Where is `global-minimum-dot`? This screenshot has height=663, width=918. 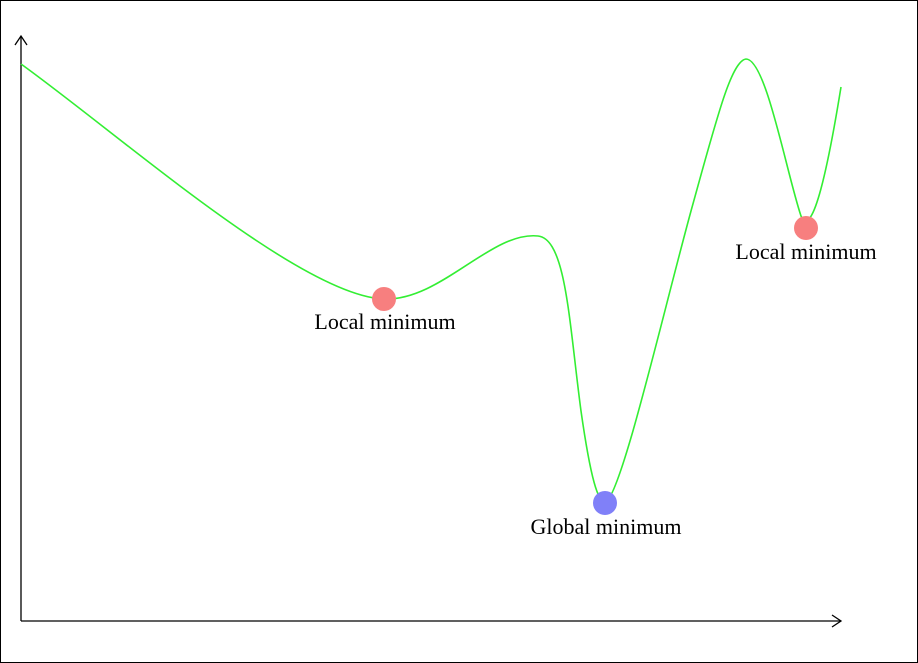
global-minimum-dot is located at coordinates (605, 503).